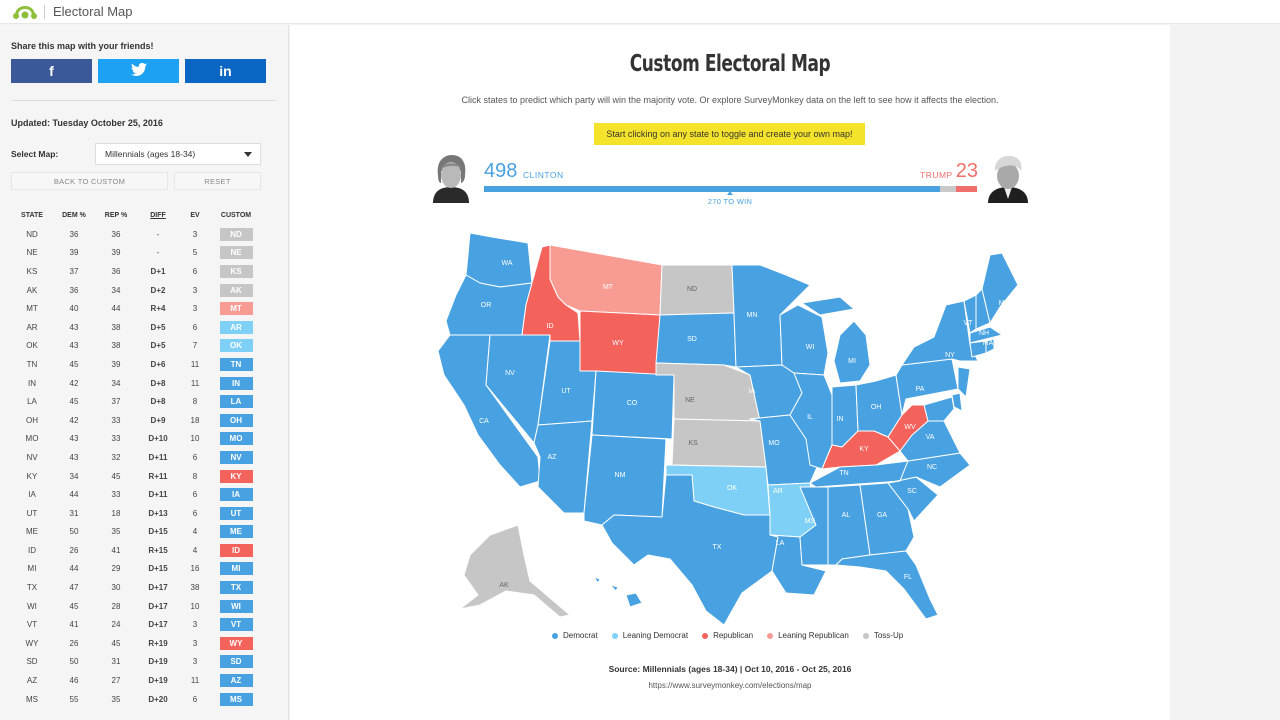 The height and width of the screenshot is (720, 1280). Describe the element at coordinates (575, 635) in the screenshot. I see `legend-item: Democrat` at that location.